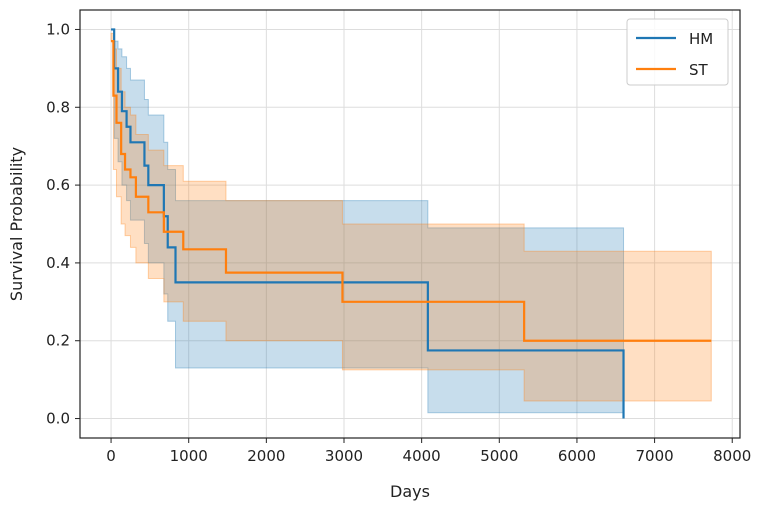  I want to click on y-tick-label: 0.0, so click(58, 419).